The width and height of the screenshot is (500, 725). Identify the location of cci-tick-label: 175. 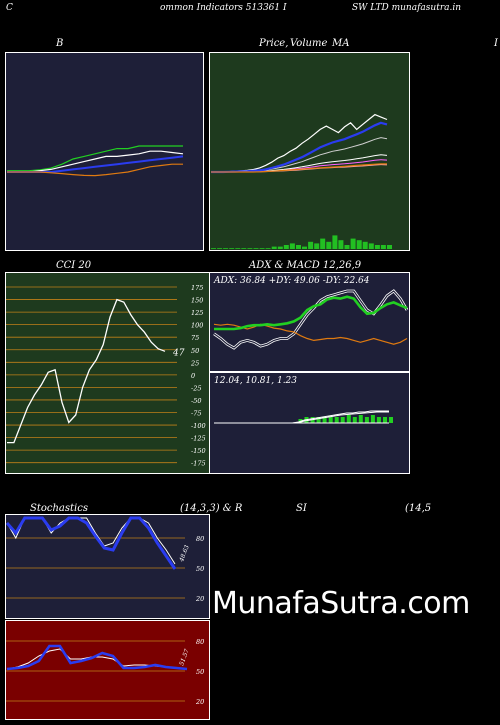
(197, 288).